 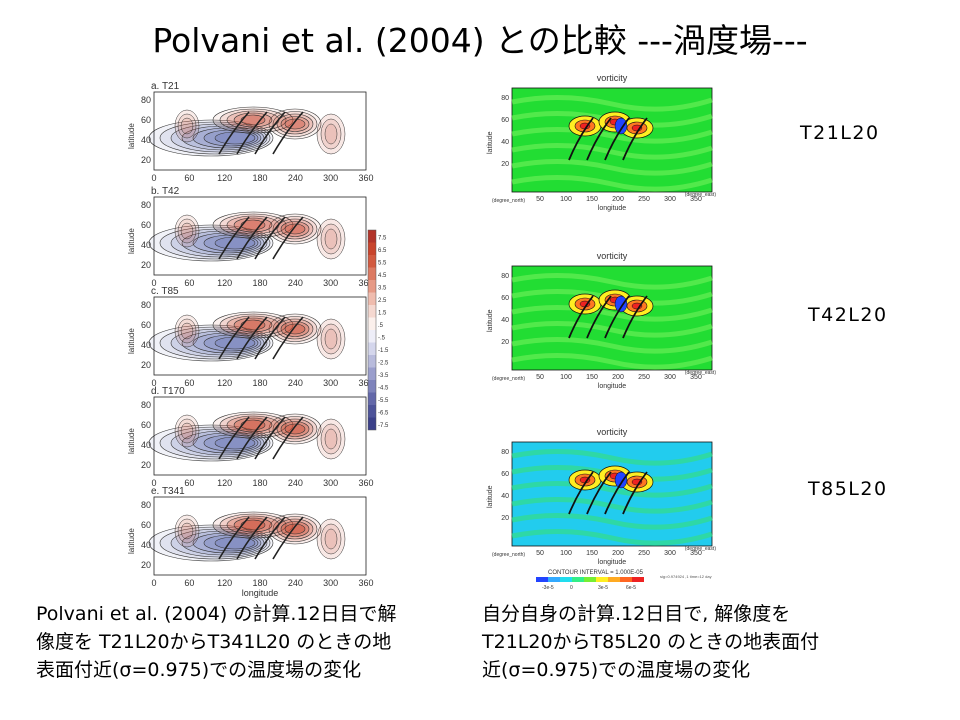 I want to click on colorbar-tick-label: 6.5, so click(x=382, y=251).